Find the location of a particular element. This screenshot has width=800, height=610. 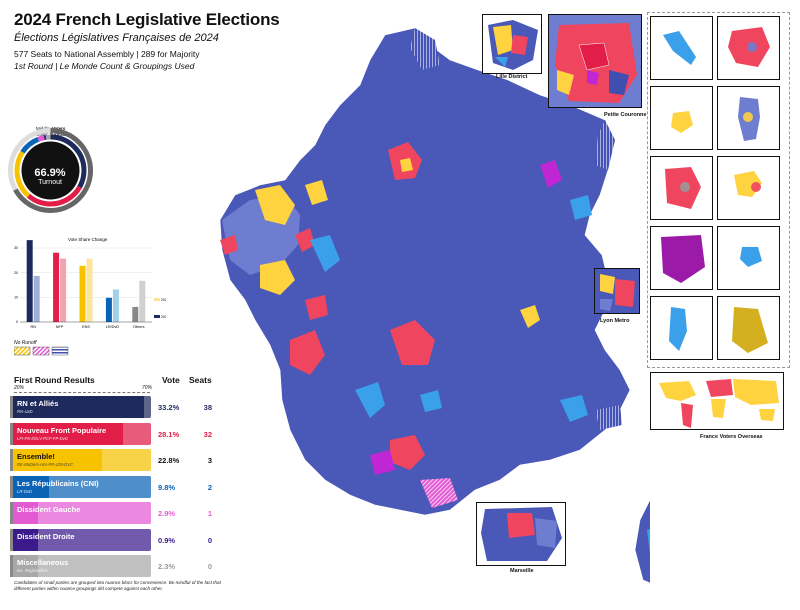

scale-right: 70% is located at coordinates (146, 388).